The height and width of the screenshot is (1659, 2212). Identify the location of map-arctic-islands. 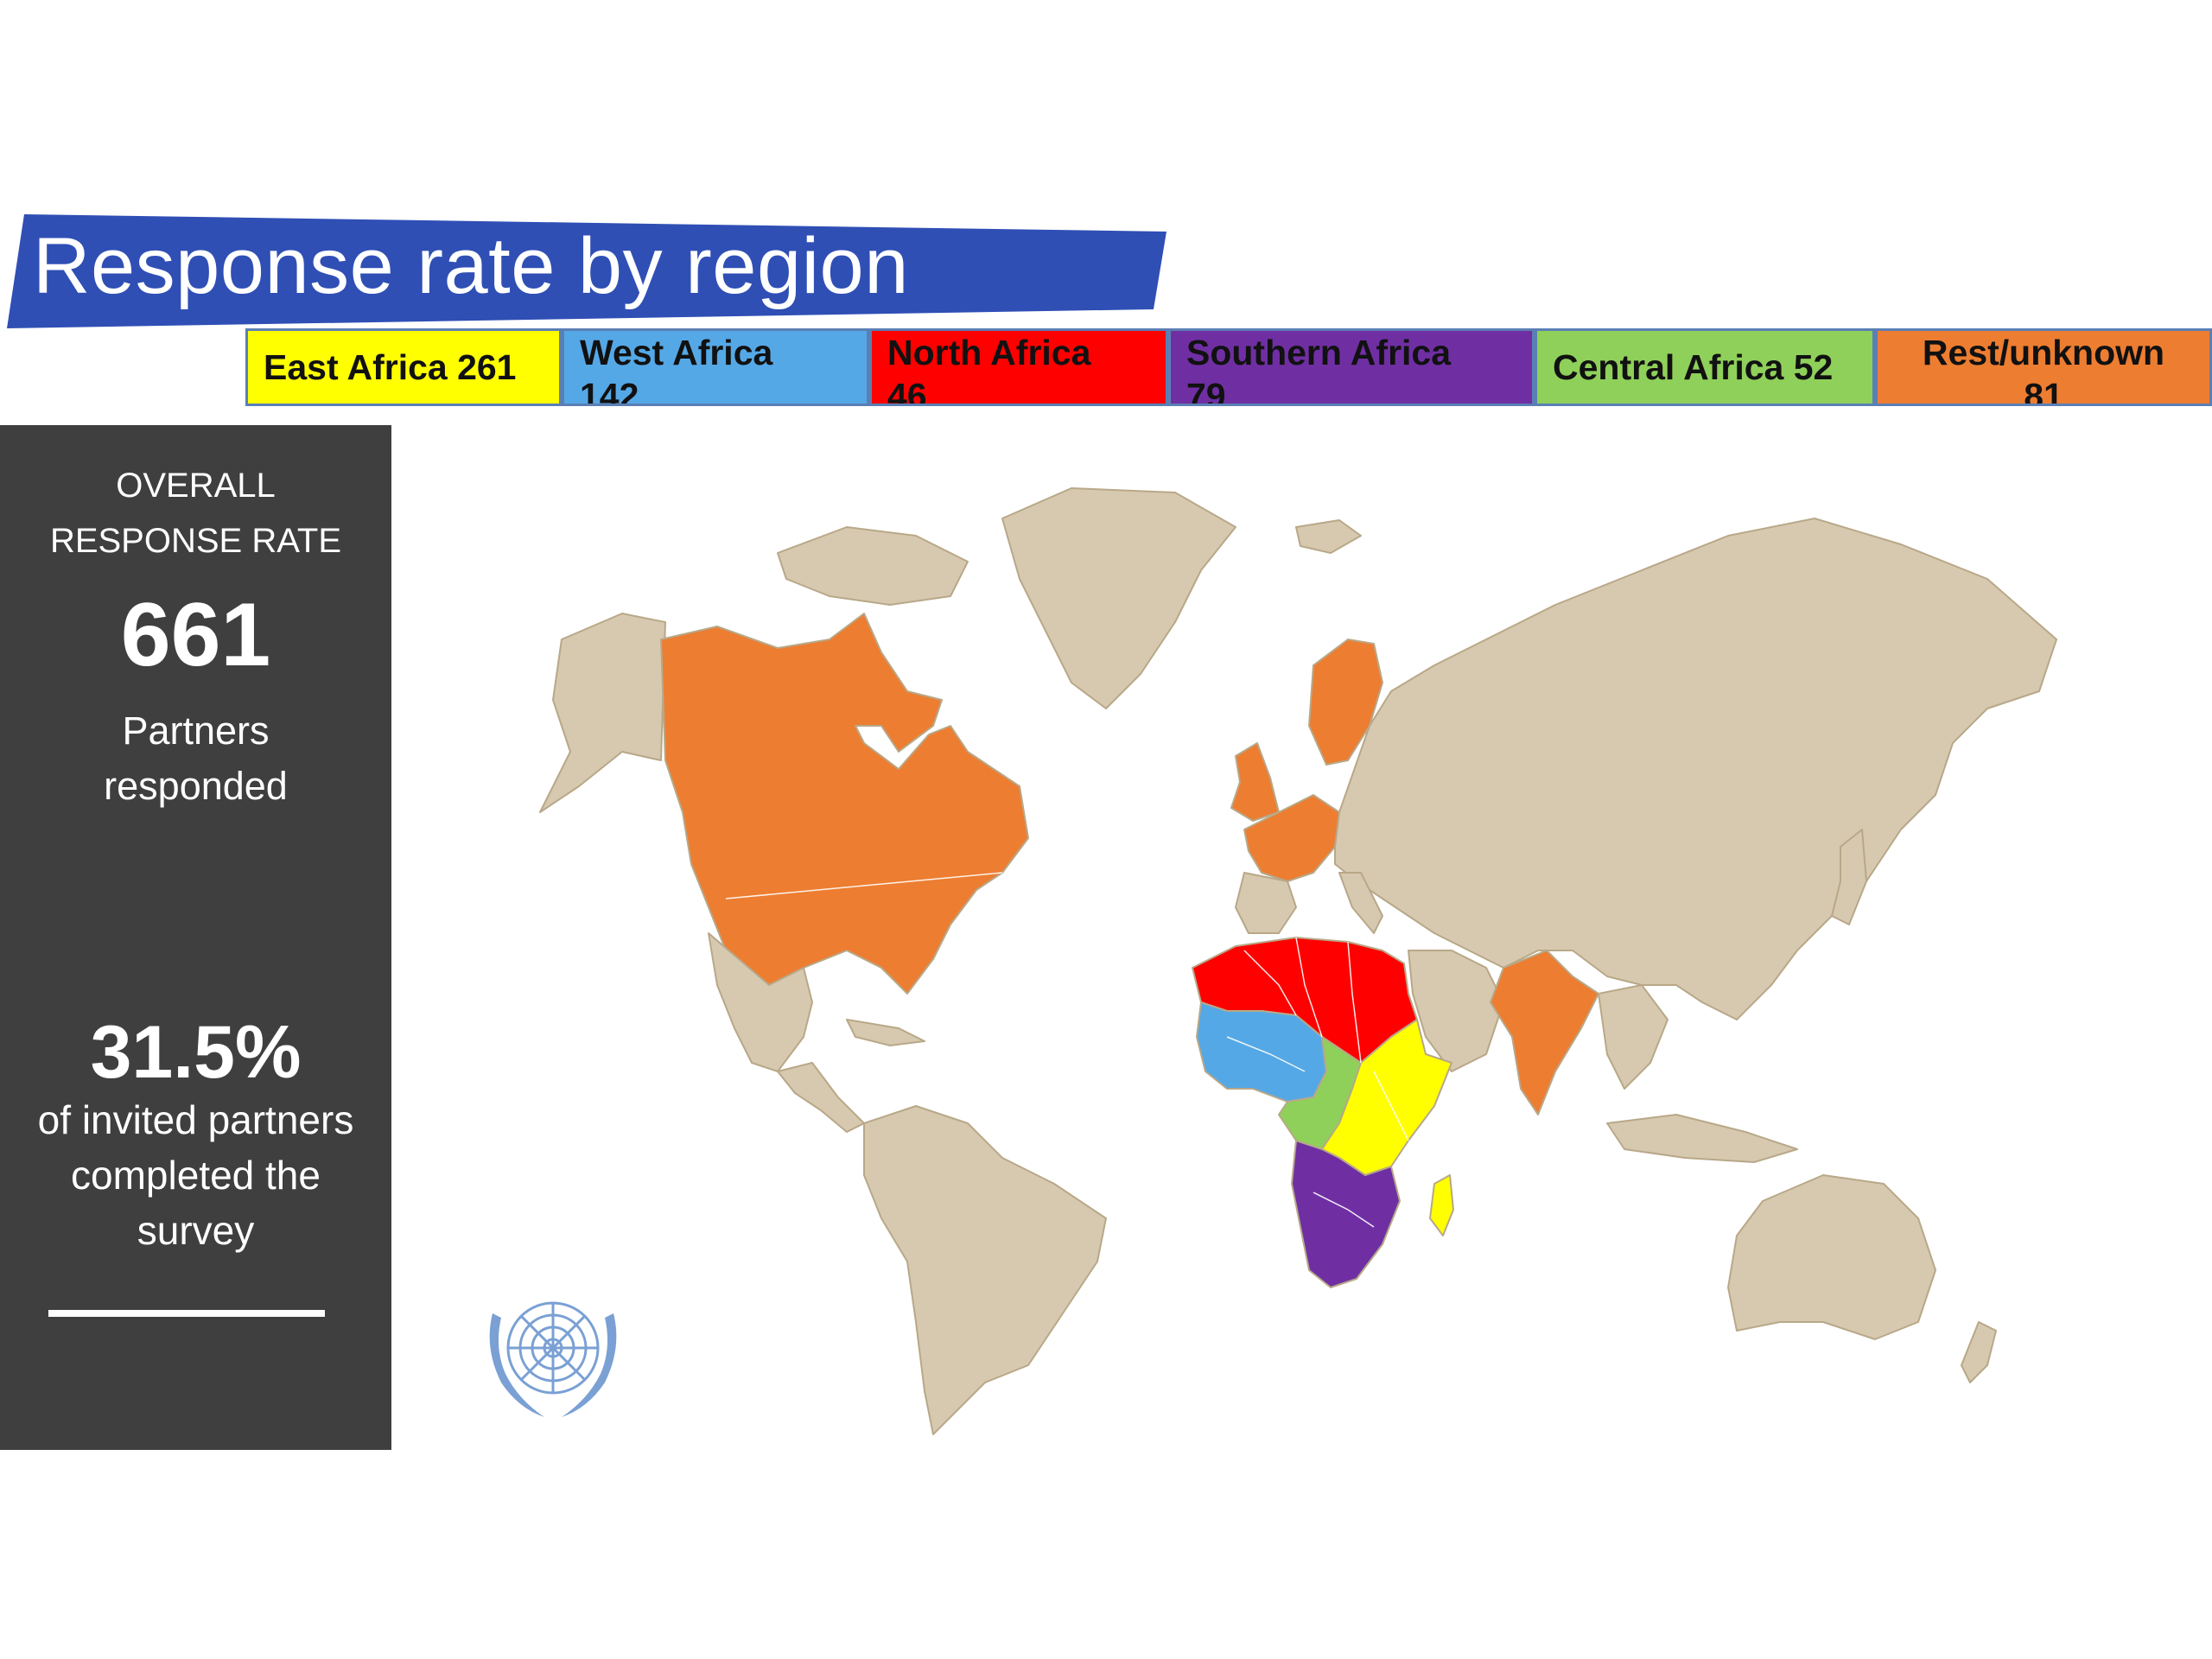
(873, 566).